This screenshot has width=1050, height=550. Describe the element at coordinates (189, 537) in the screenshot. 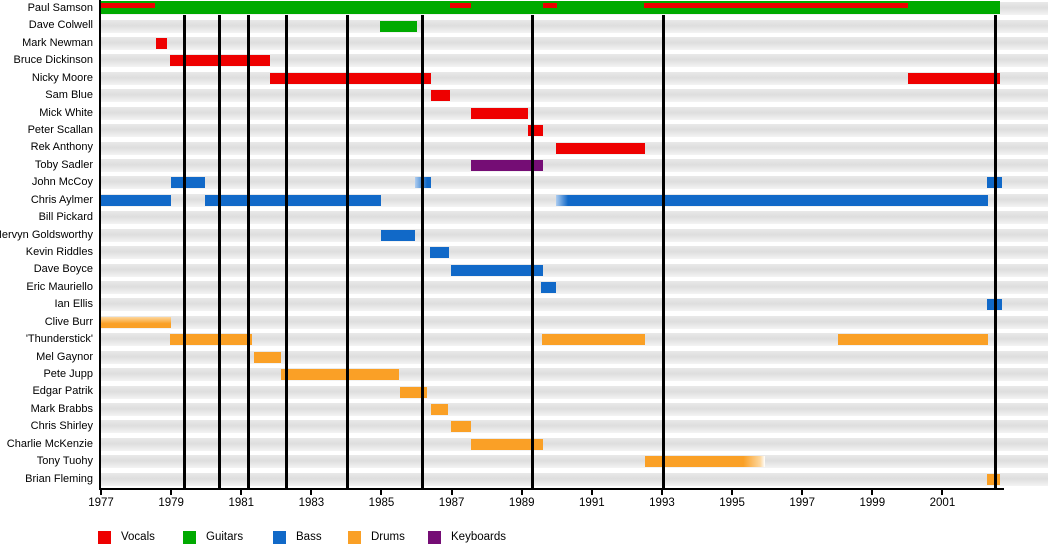

I see `legend-swatch-guitars` at that location.